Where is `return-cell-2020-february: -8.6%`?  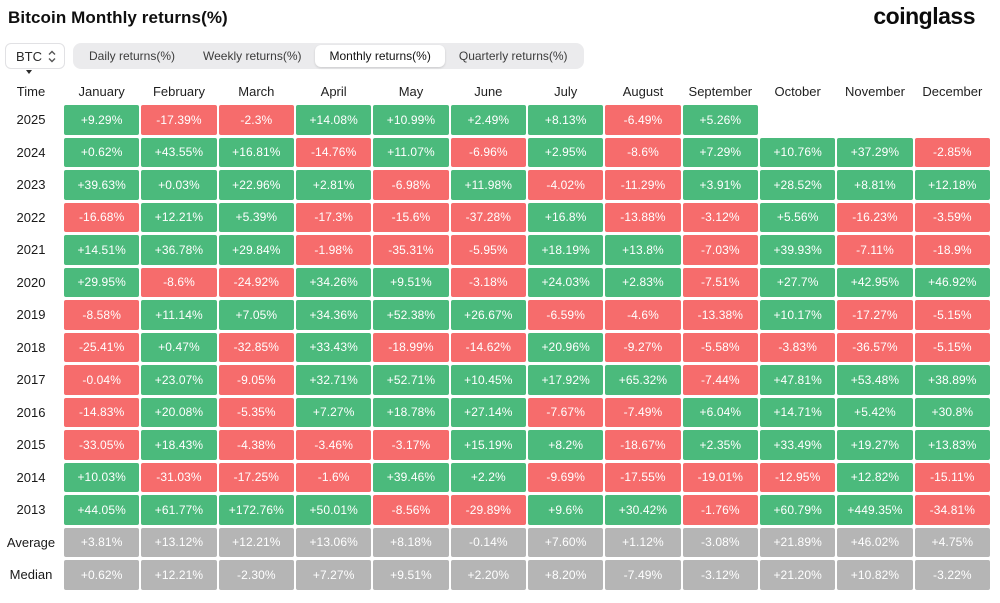 return-cell-2020-february: -8.6% is located at coordinates (179, 282).